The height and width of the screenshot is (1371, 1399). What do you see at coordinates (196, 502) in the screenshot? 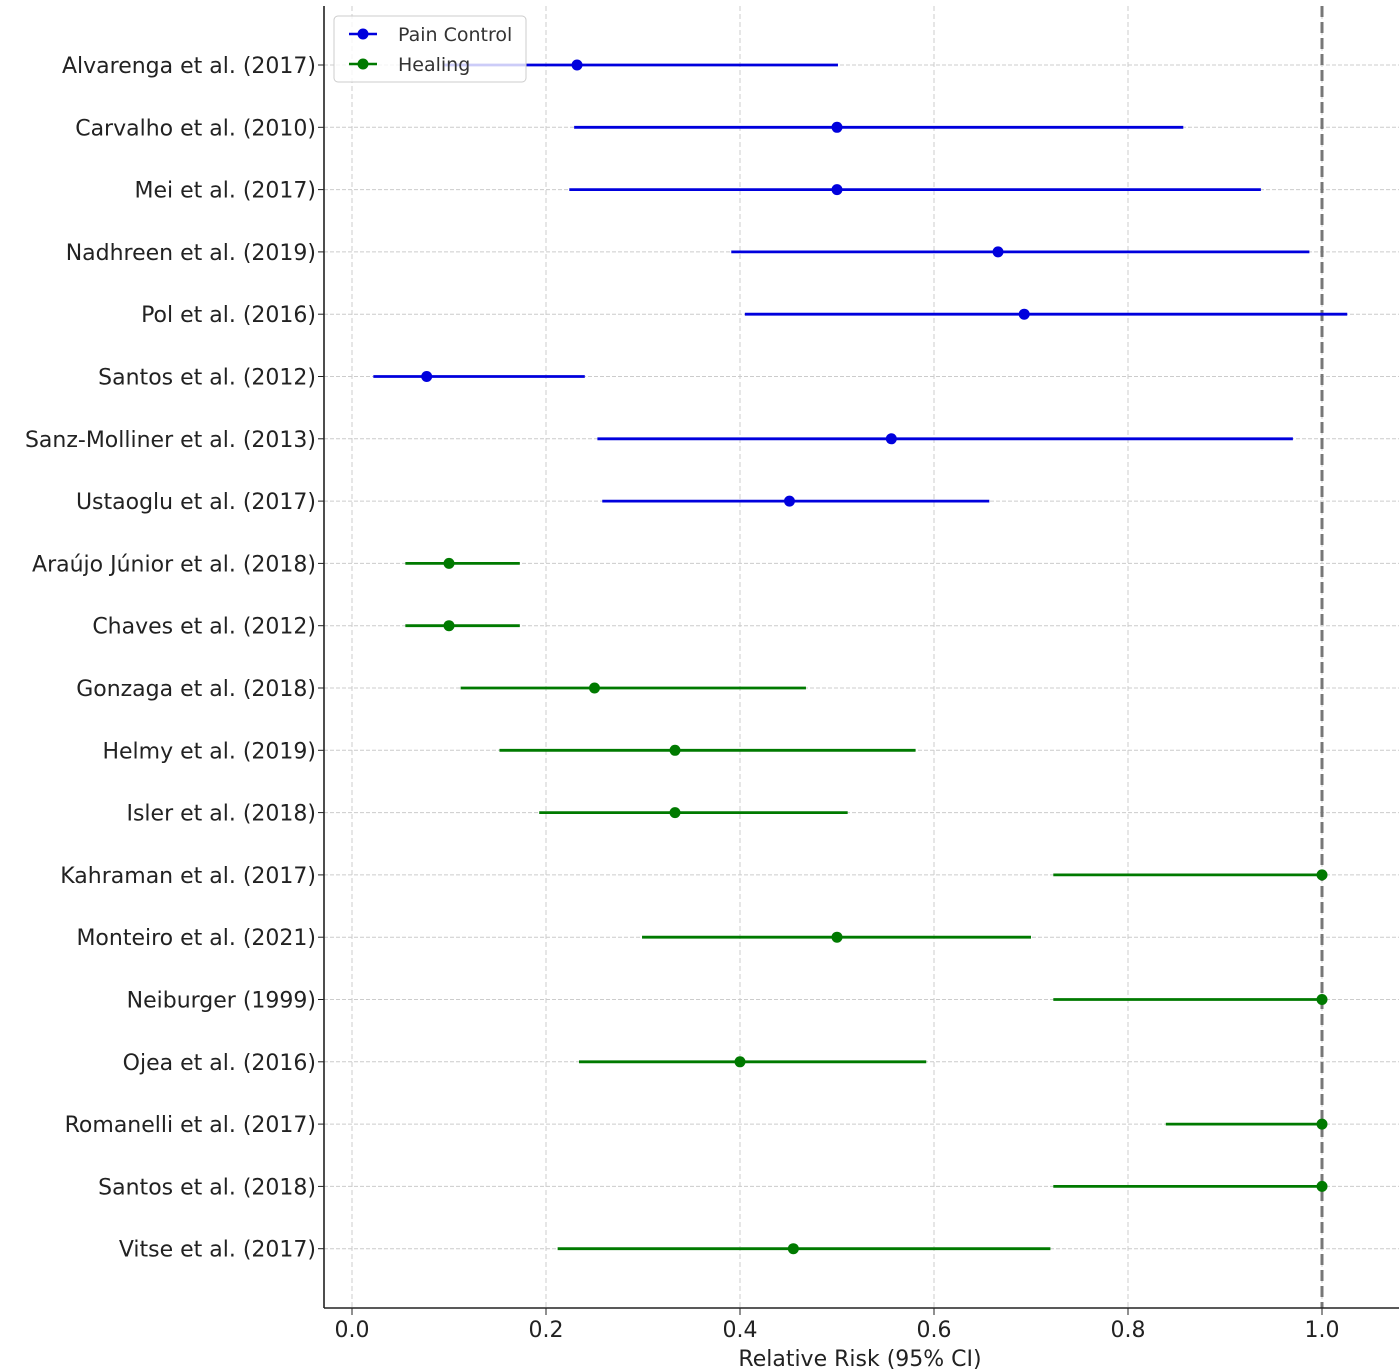
I see `study-label: Ustaoglu et al. (2017)` at bounding box center [196, 502].